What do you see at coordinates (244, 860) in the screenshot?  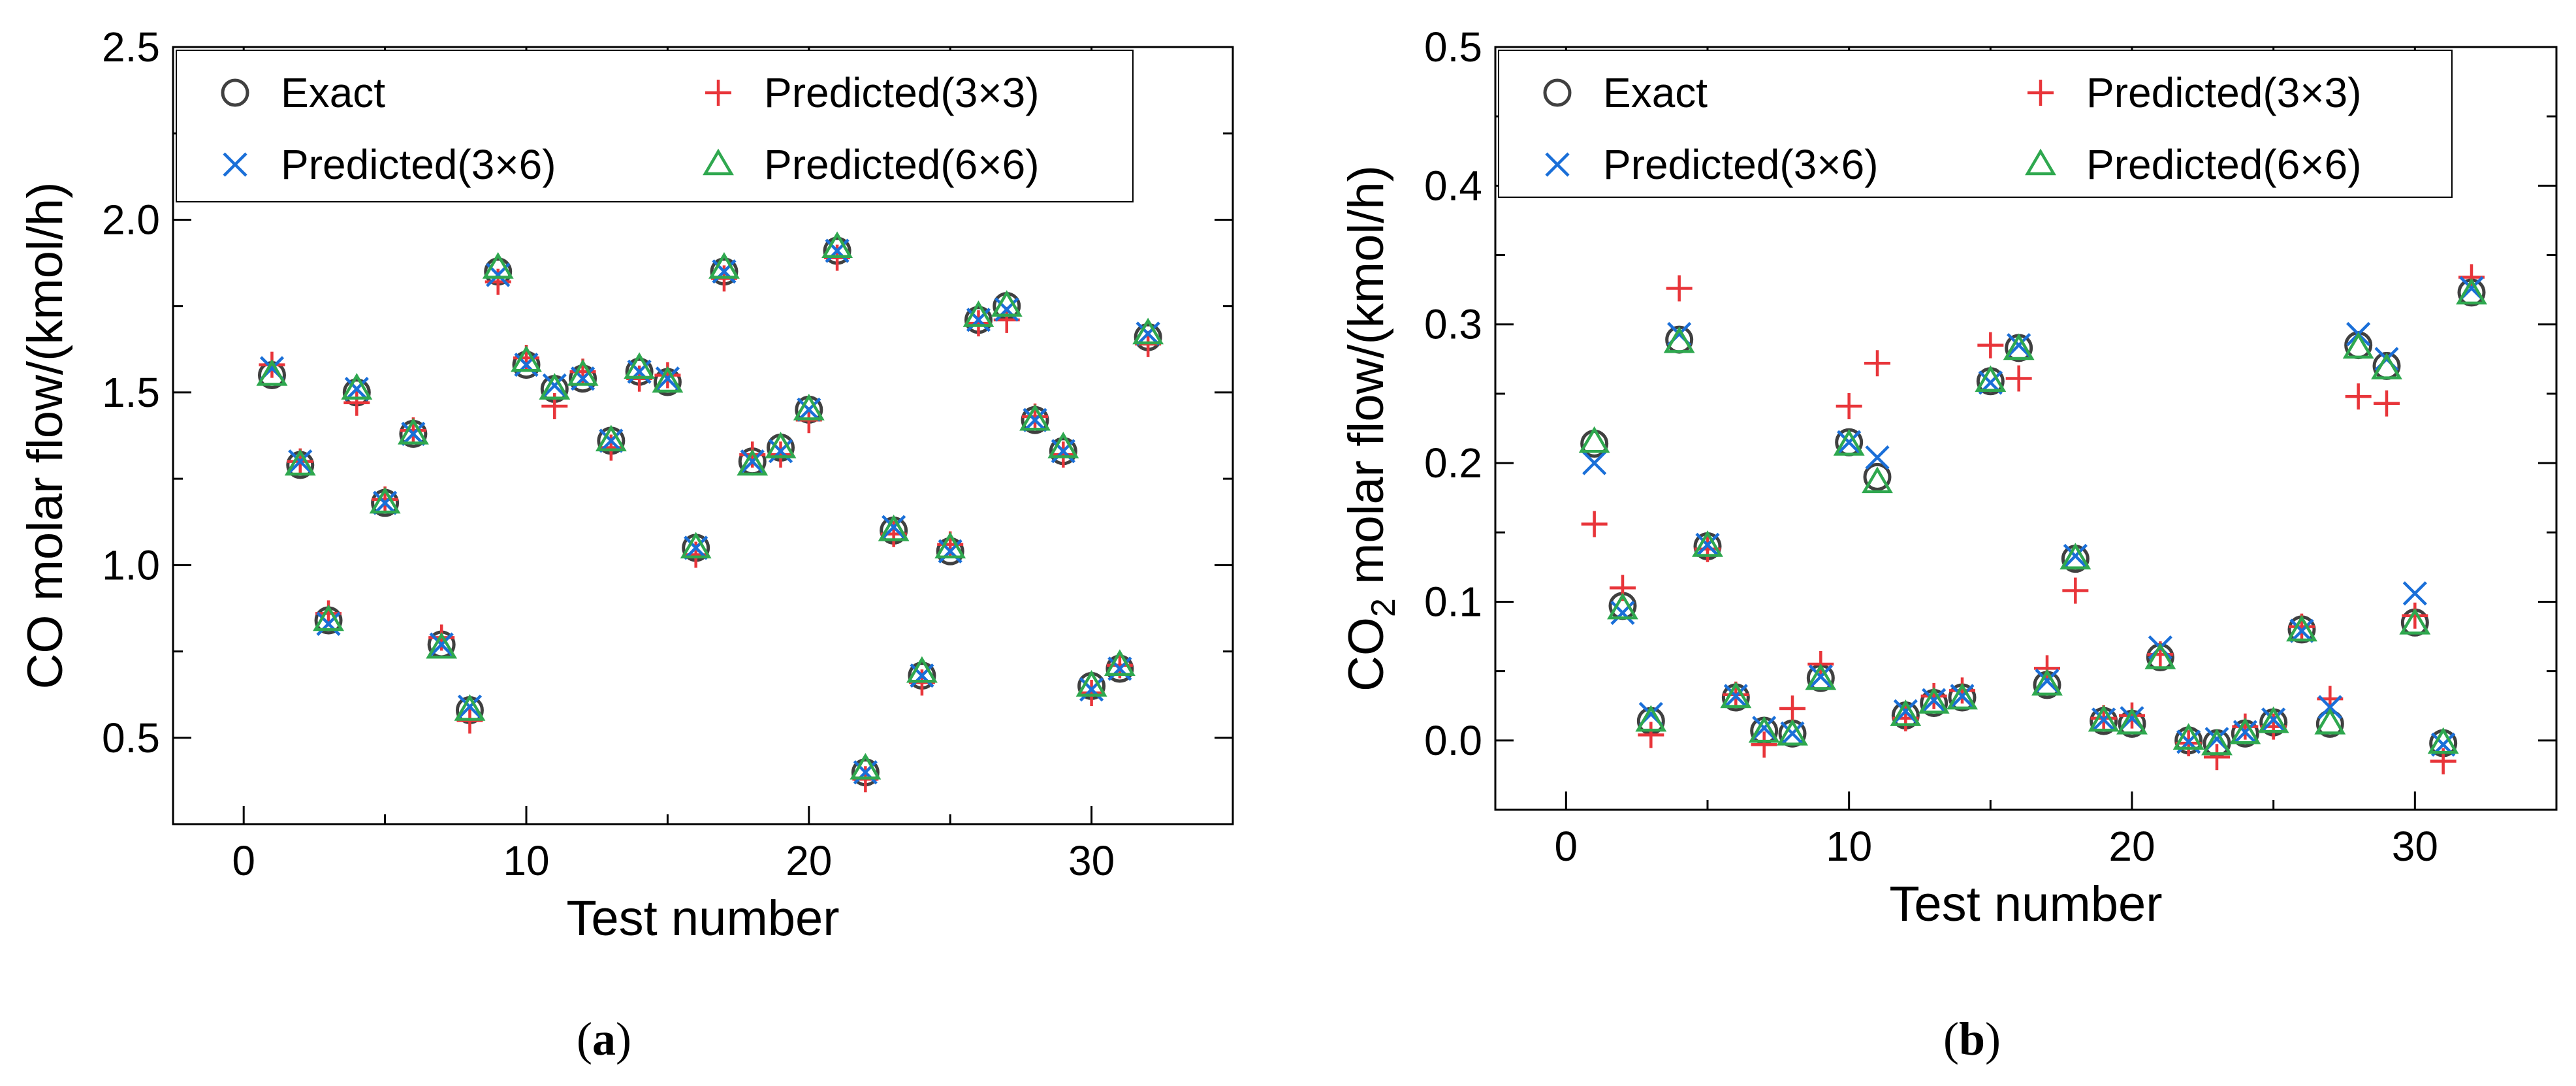 I see `x-tick-label: 0` at bounding box center [244, 860].